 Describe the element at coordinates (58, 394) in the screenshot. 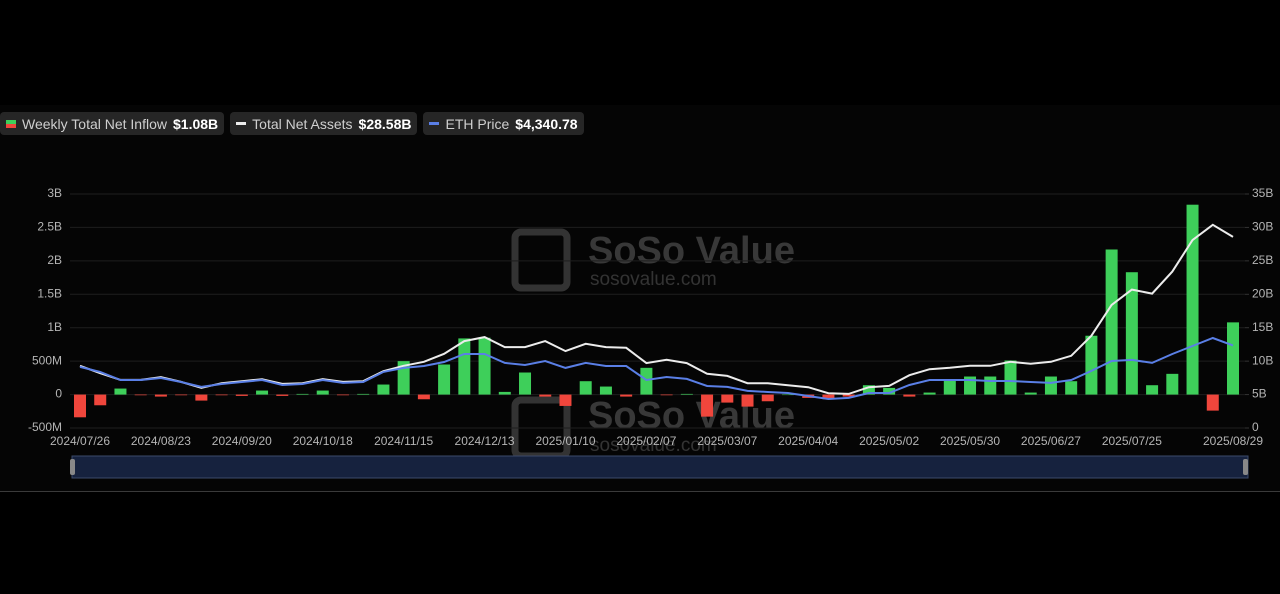

I see `y-tick-label: 0` at that location.